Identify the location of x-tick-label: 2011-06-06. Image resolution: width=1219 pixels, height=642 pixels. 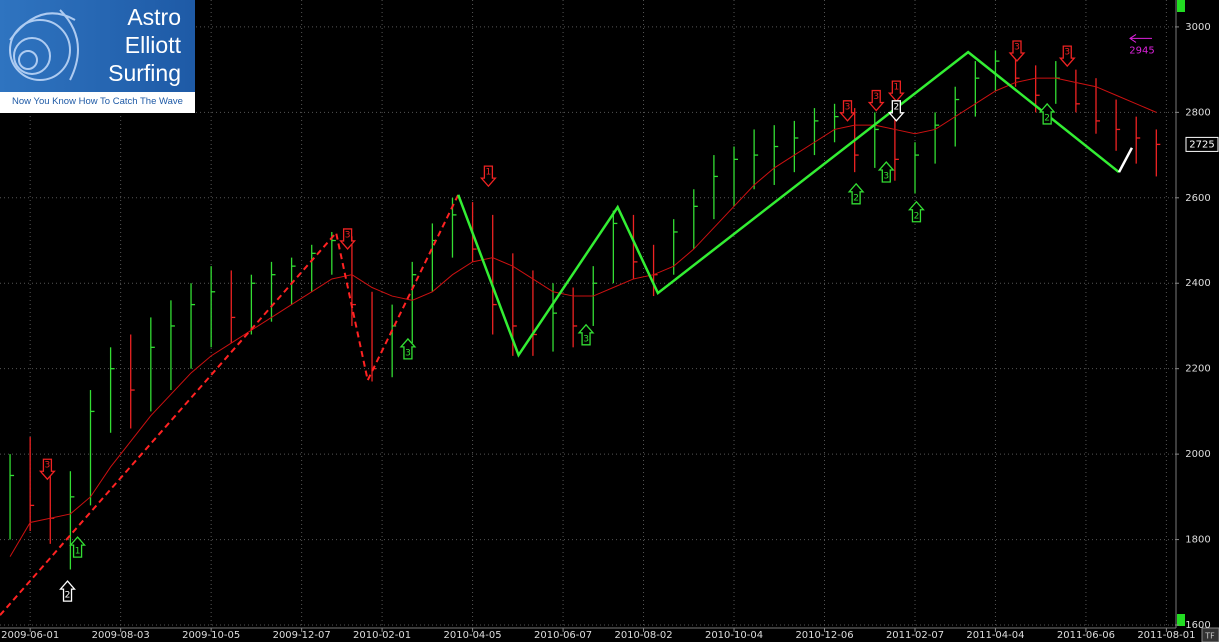
(1086, 635).